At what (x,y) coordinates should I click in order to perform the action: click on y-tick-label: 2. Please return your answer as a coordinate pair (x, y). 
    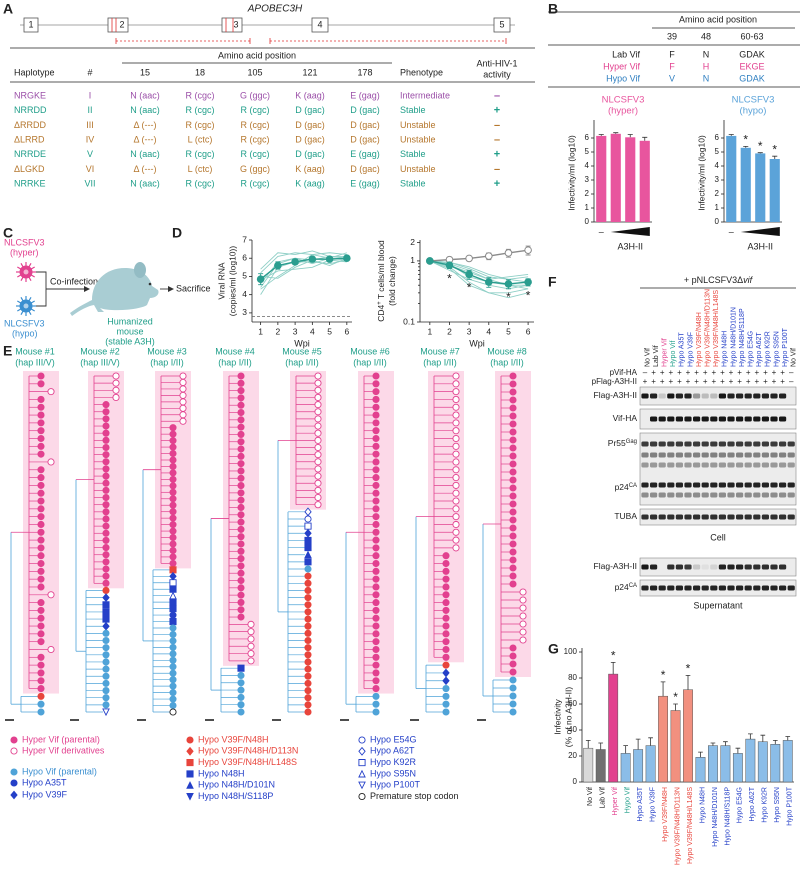
    Looking at the image, I should click on (412, 242).